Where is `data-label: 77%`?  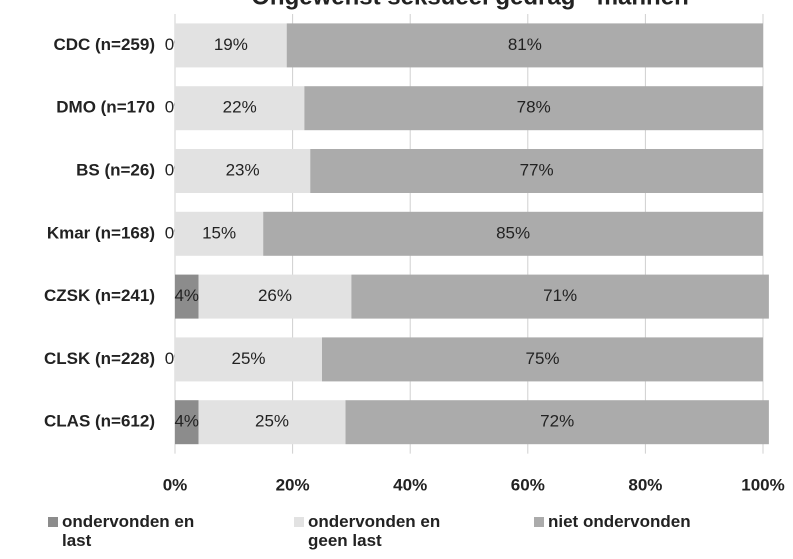 data-label: 77% is located at coordinates (537, 169).